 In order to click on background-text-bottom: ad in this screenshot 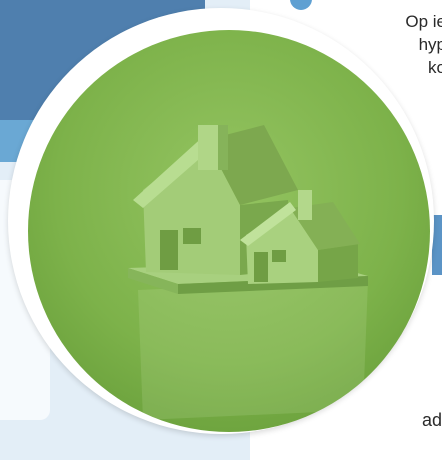, I will do `click(431, 420)`.